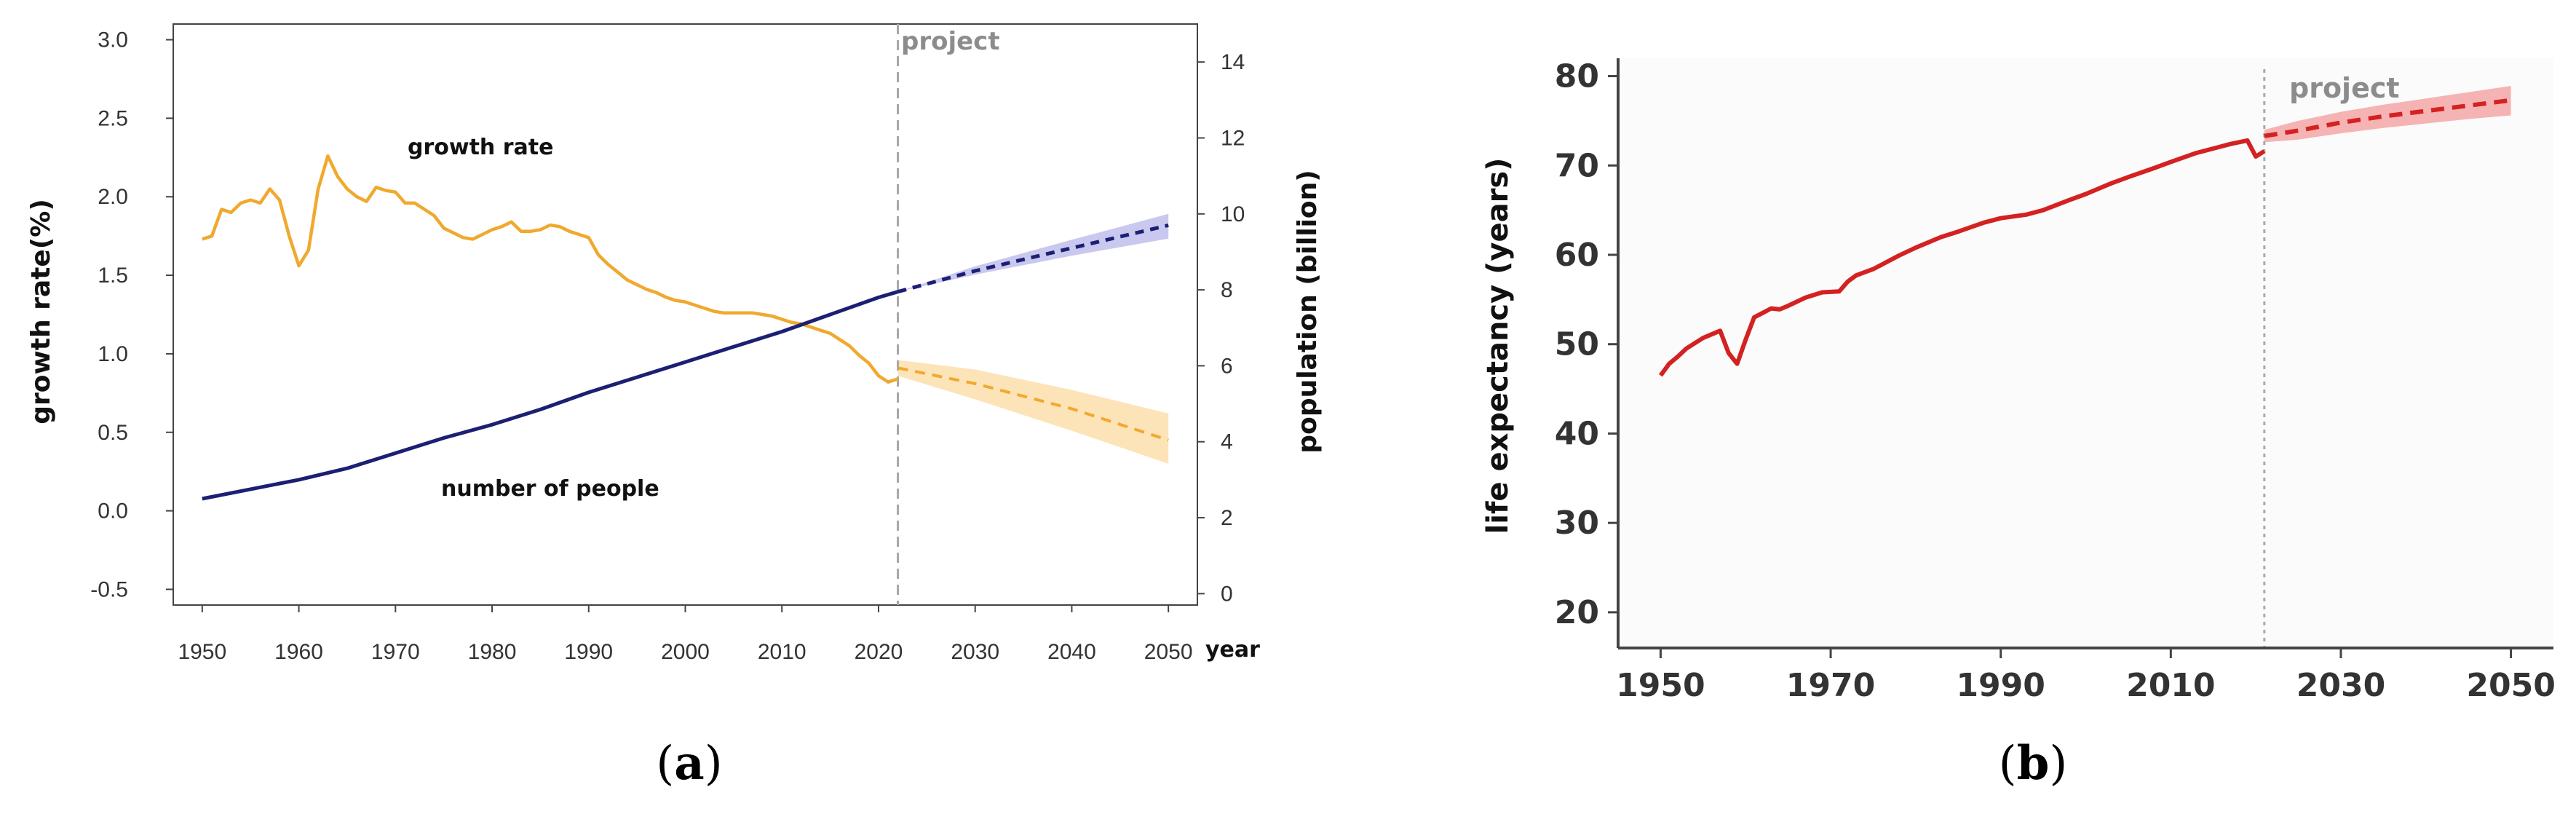  I want to click on caption-a-close: ), so click(714, 764).